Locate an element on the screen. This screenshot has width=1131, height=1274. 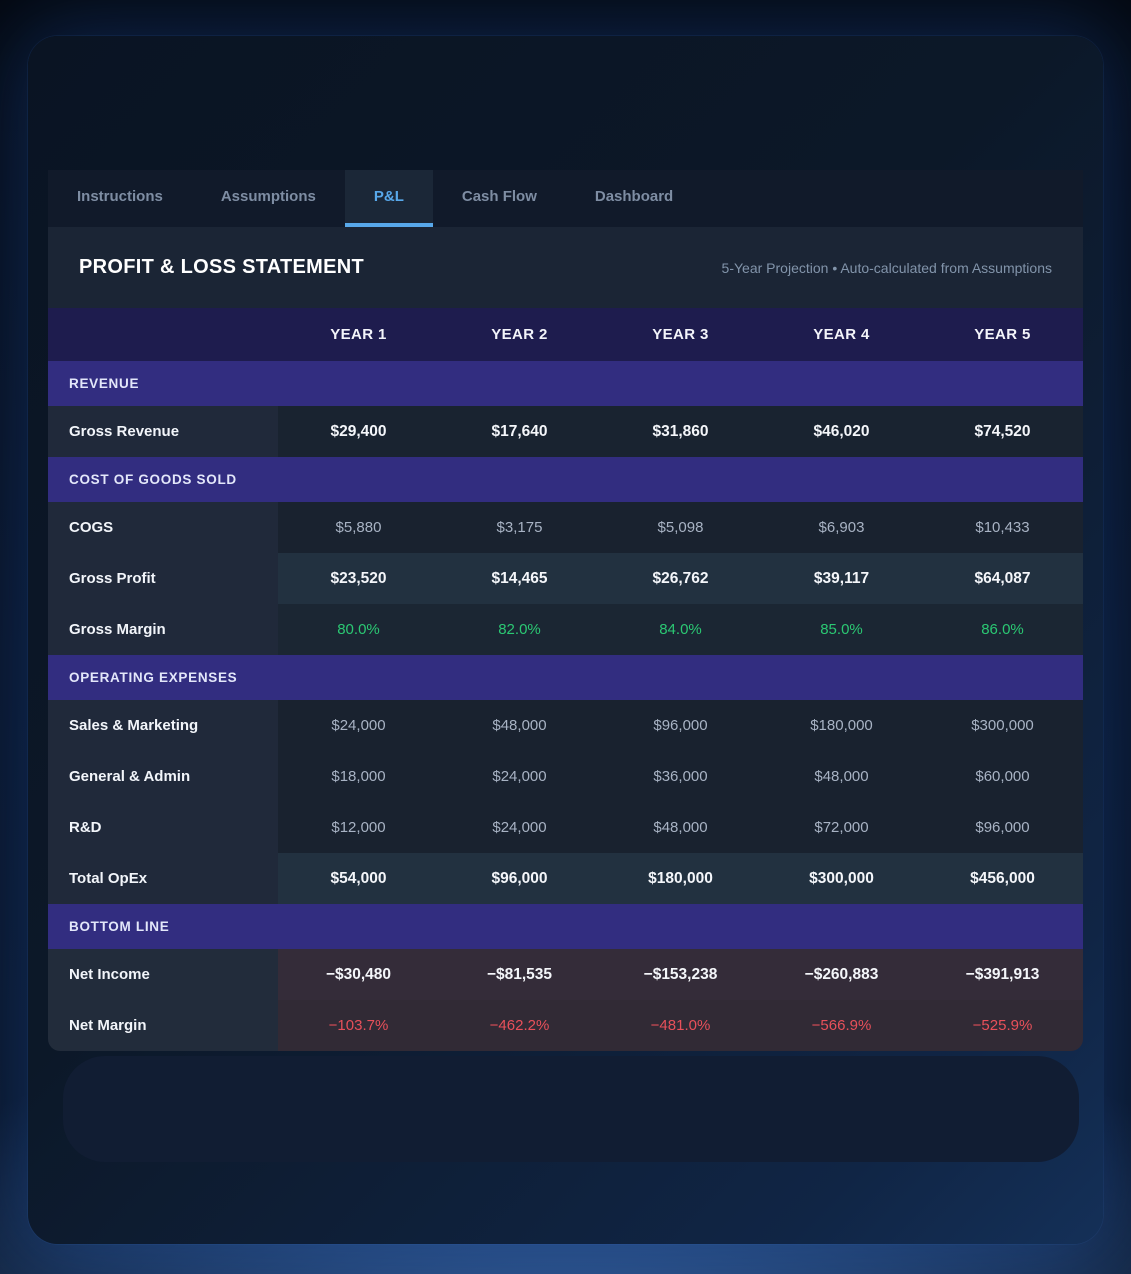
net-income-year-1-value: −$30,480 is located at coordinates (358, 974).